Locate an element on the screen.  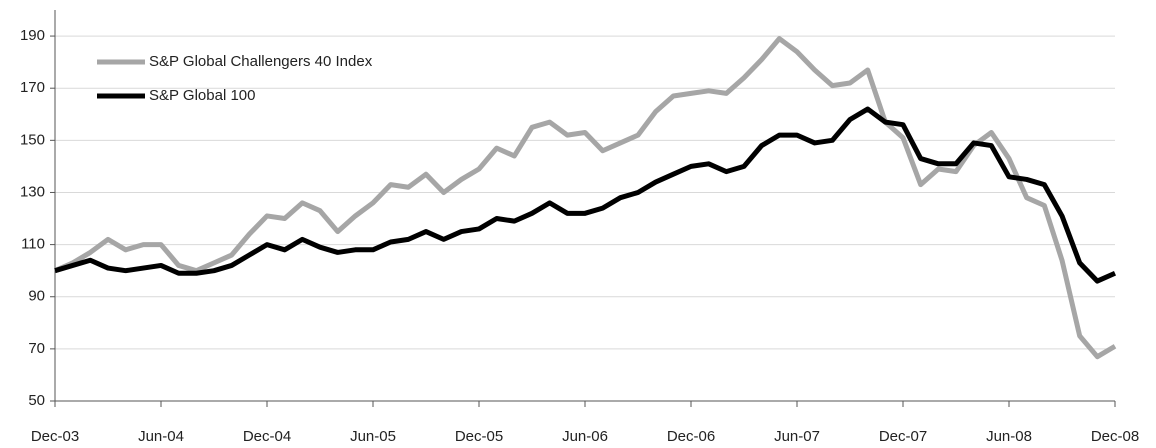
y-tick-label: 170 is located at coordinates (32, 87).